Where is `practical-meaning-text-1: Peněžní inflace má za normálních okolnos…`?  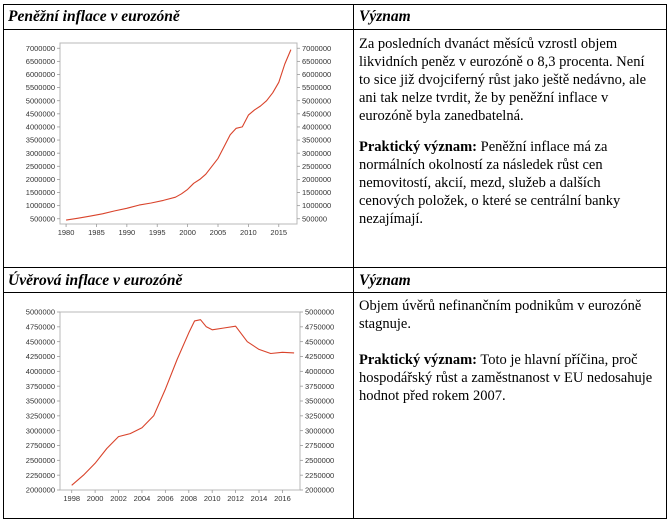
practical-meaning-text-1: Peněžní inflace má za normálních okolnos… is located at coordinates (490, 183).